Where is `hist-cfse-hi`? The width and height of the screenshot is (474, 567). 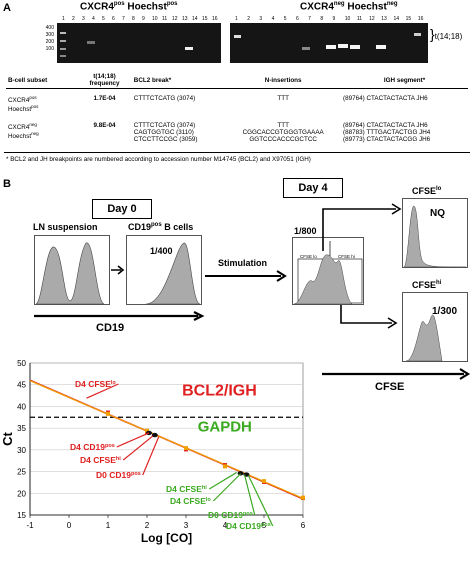 hist-cfse-hi is located at coordinates (435, 327).